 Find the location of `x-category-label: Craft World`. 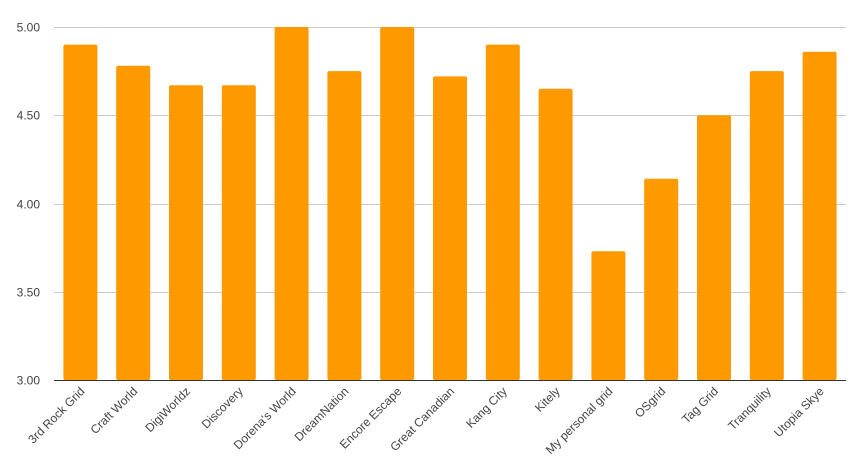

x-category-label: Craft World is located at coordinates (114, 410).